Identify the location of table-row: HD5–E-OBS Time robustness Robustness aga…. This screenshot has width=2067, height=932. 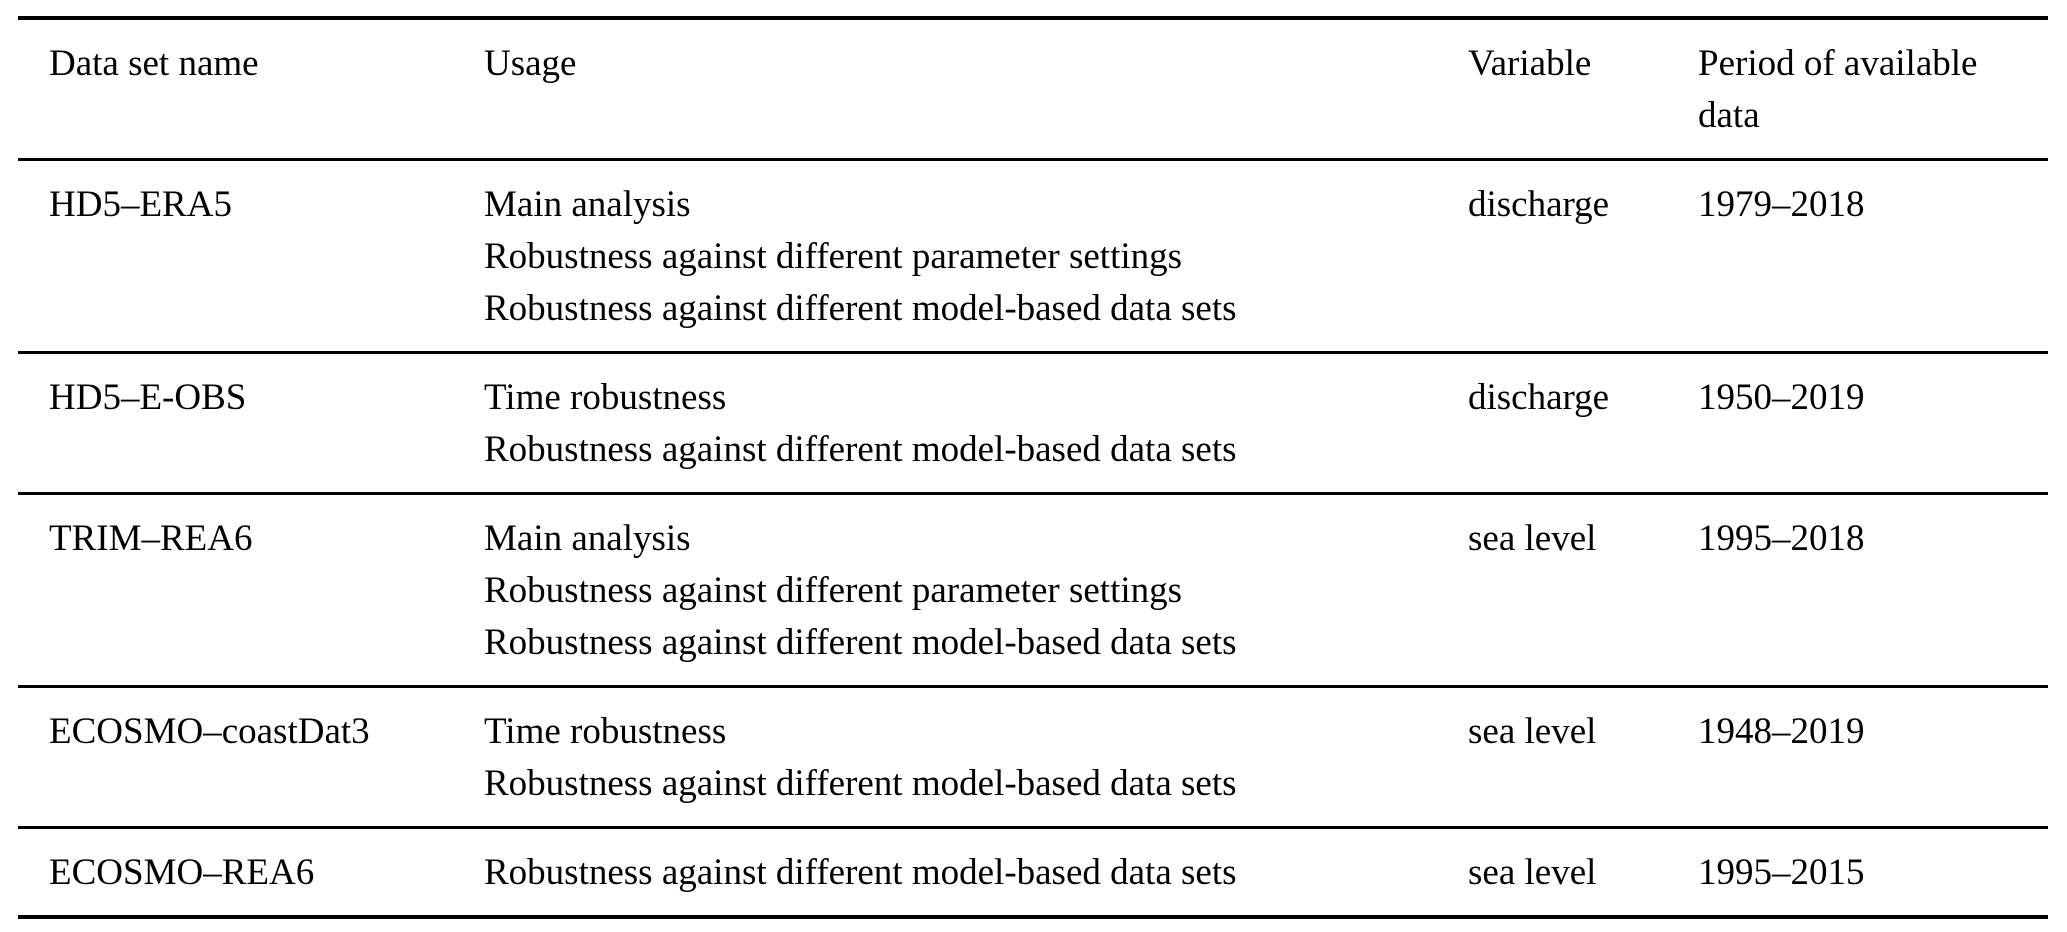
(1033, 423).